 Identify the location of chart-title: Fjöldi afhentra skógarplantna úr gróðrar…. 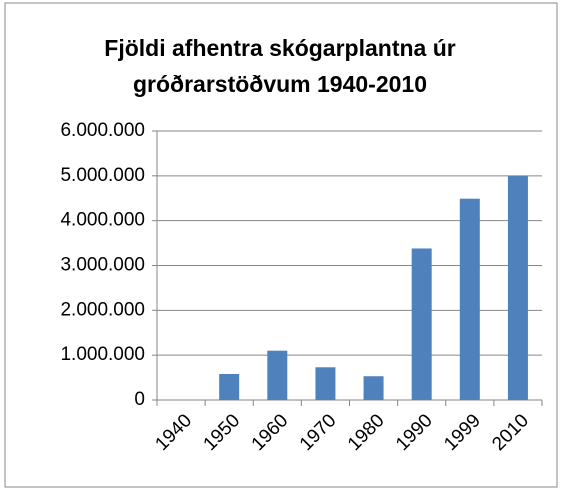
(280, 66).